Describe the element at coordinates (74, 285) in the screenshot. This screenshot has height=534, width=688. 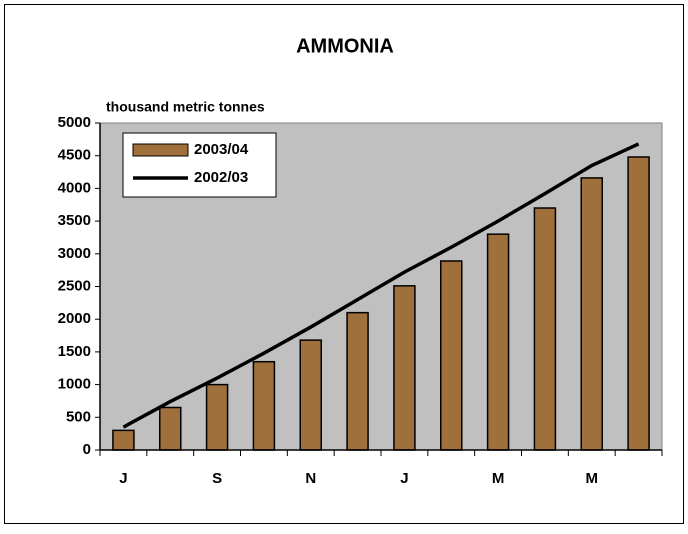
I see `y-tick-label: 2500` at that location.